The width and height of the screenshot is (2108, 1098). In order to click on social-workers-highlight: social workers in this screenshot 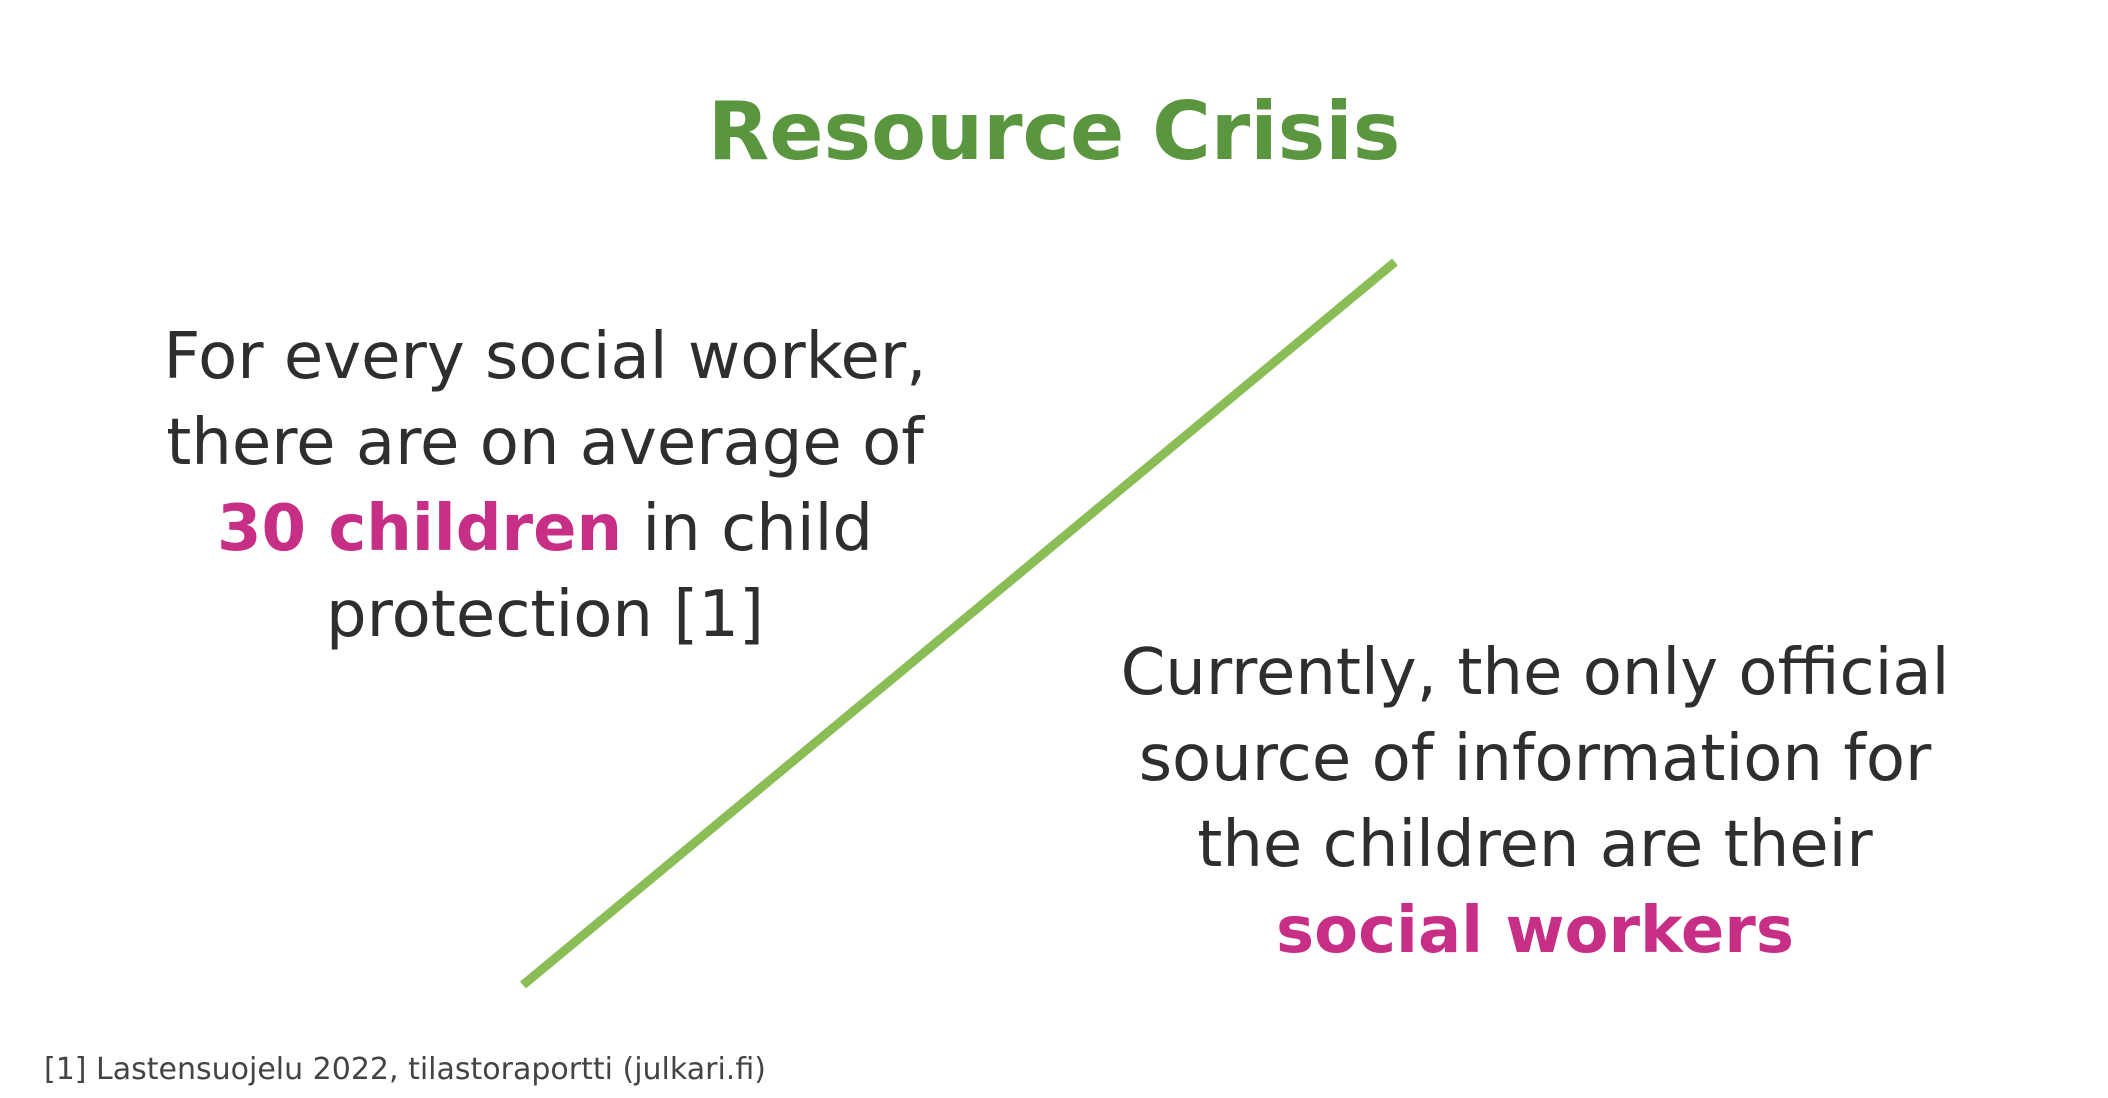, I will do `click(1535, 931)`.